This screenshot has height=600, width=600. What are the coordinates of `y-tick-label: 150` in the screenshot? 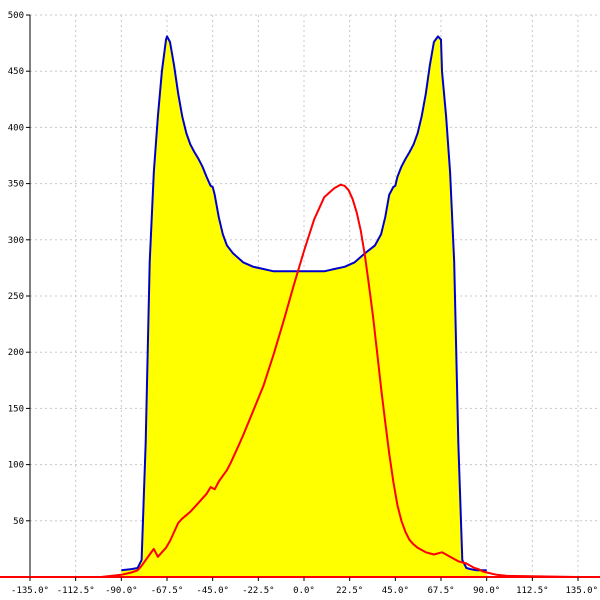 It's located at (16, 409).